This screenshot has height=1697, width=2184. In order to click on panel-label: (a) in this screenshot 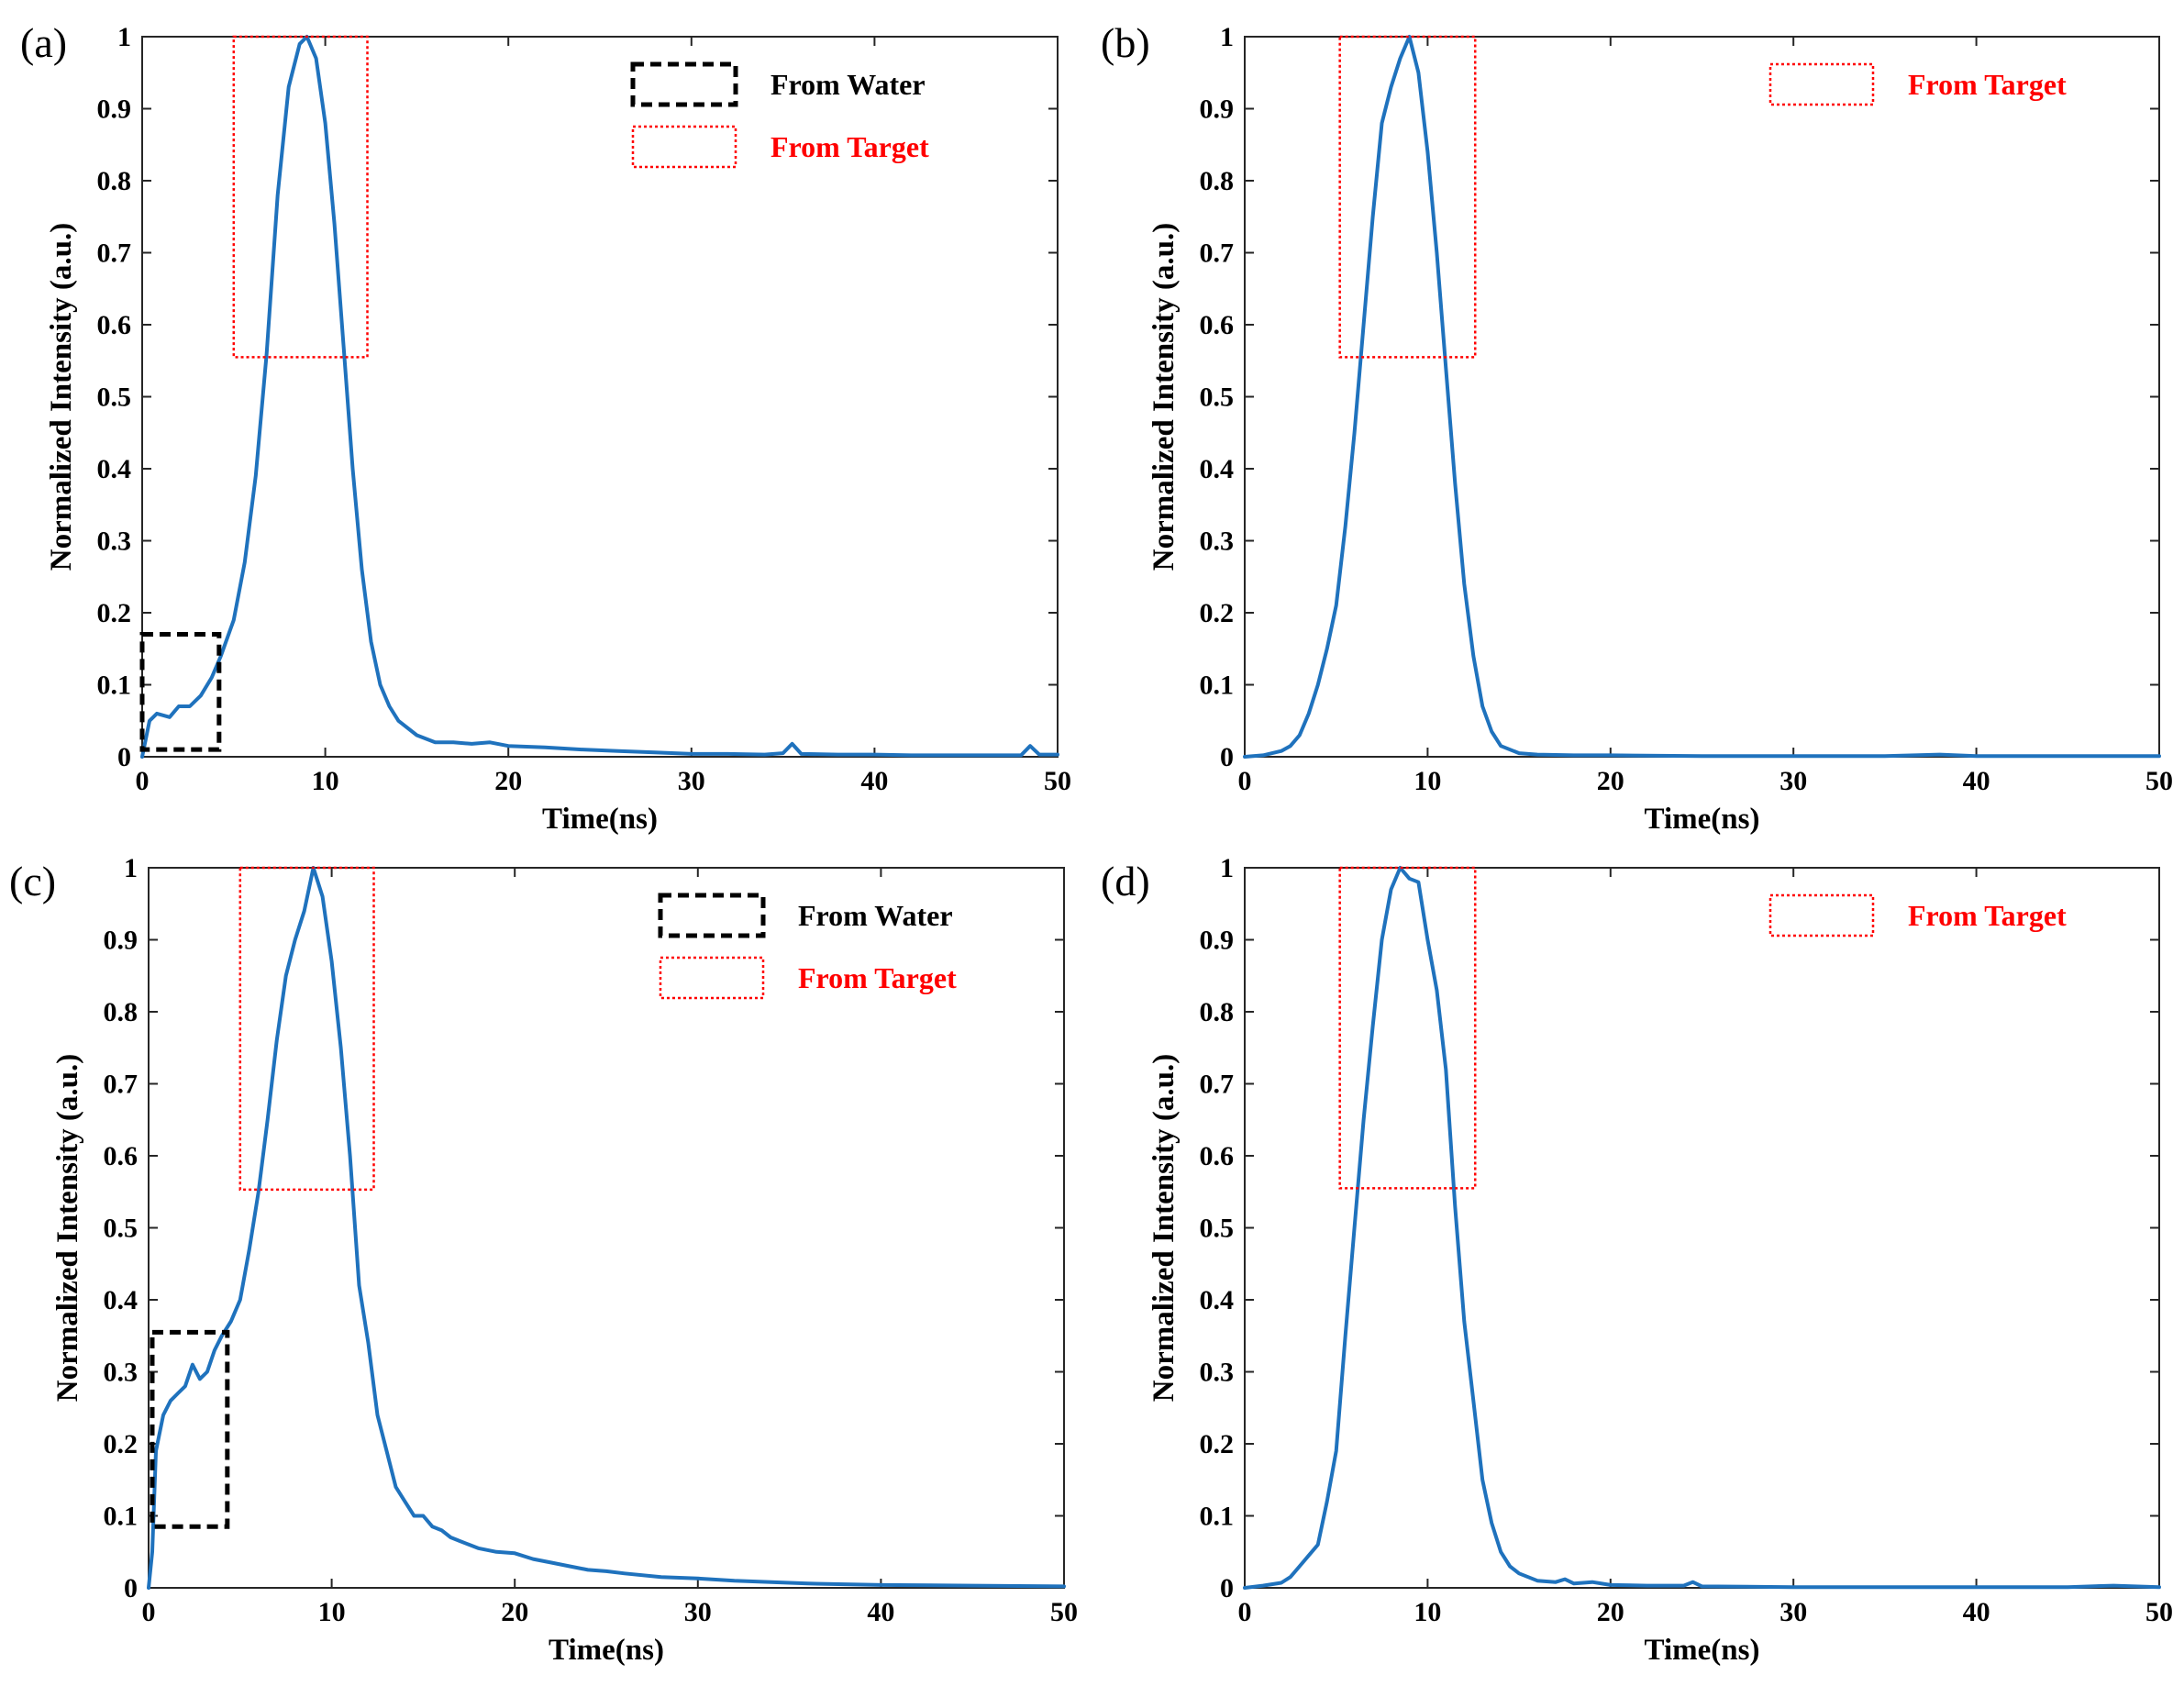, I will do `click(43, 42)`.